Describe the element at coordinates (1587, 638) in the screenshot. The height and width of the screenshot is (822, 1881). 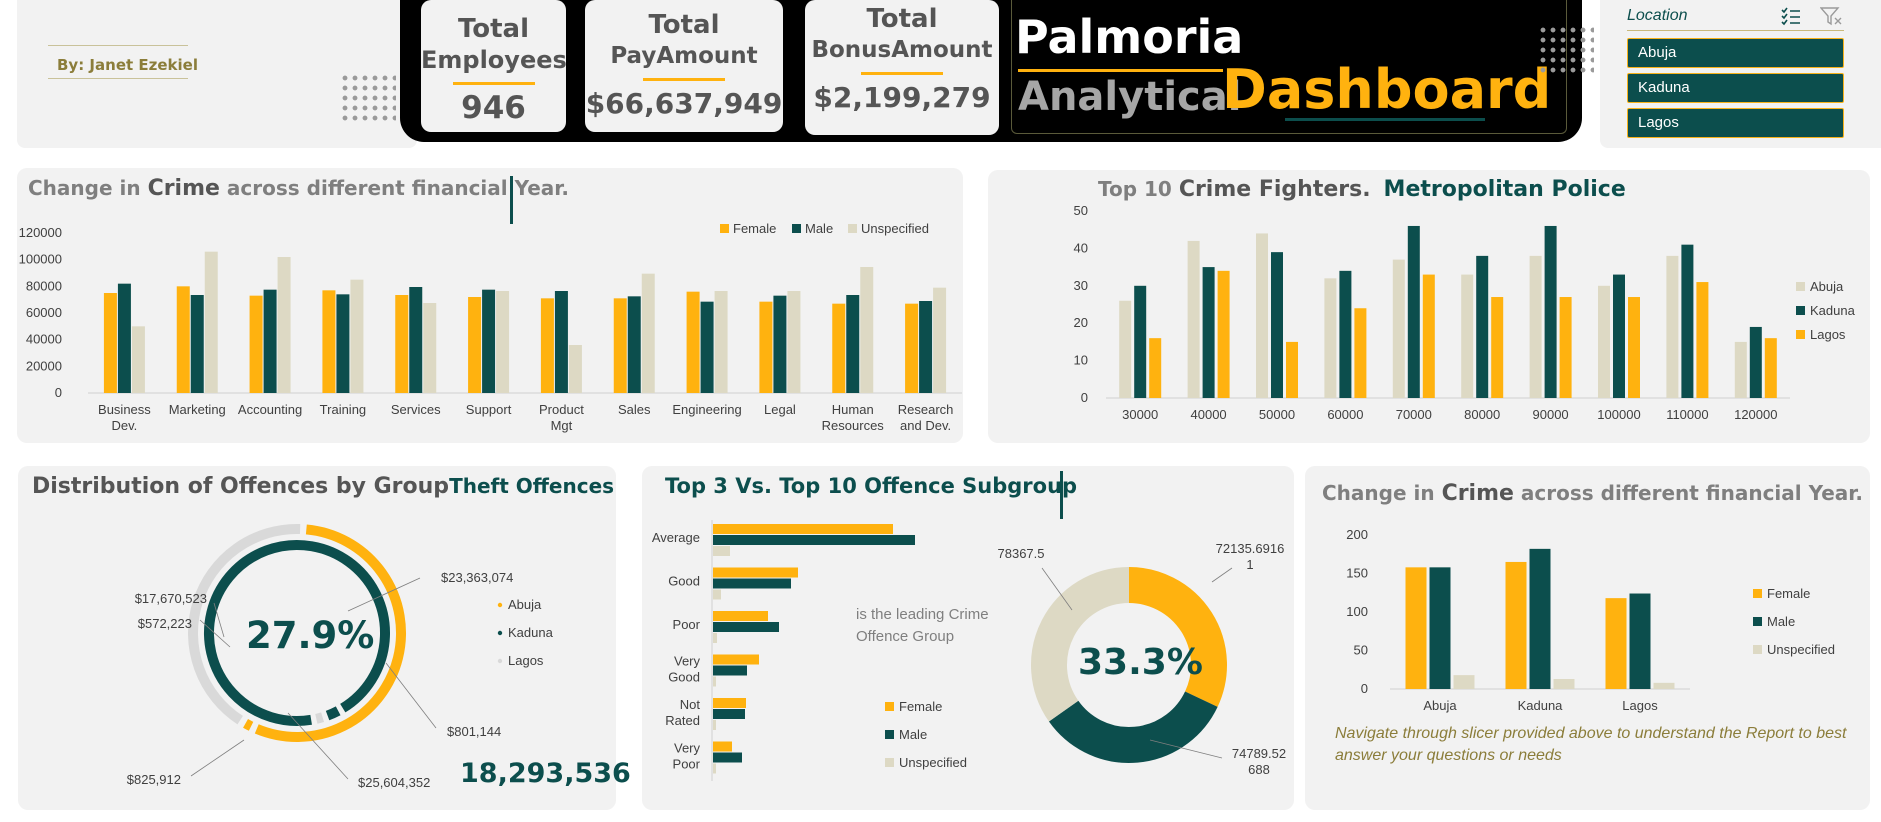
I see `panel-crime-by-location` at that location.